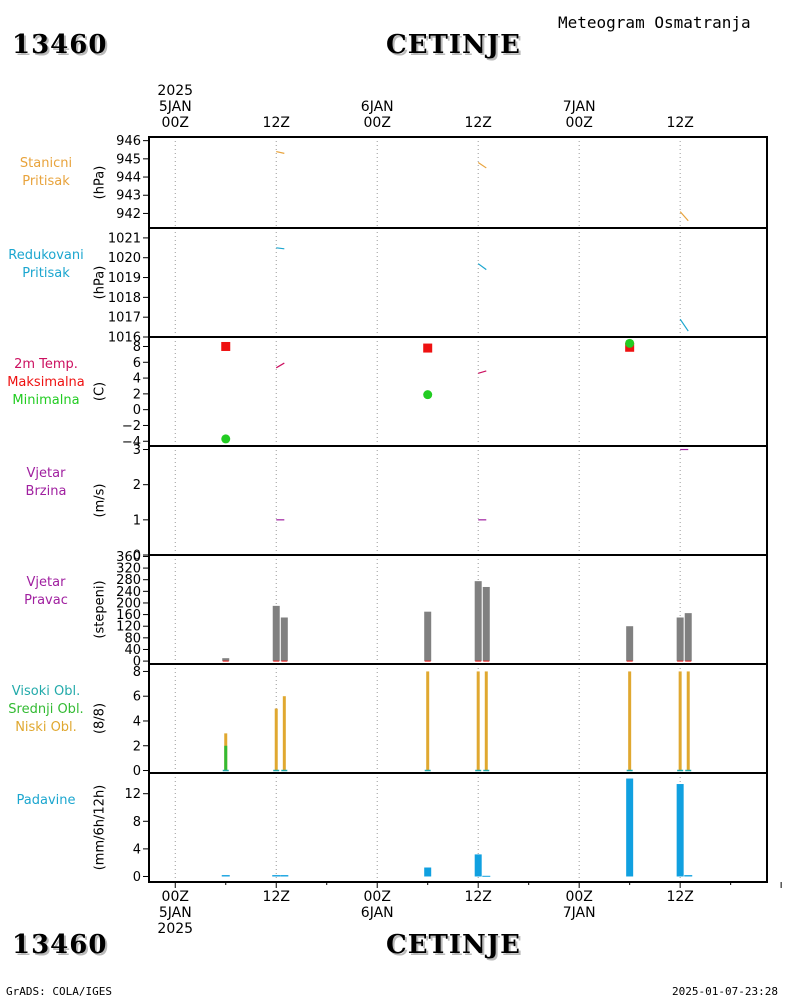 The height and width of the screenshot is (1000, 800). I want to click on label-line: Redukovani, so click(46, 255).